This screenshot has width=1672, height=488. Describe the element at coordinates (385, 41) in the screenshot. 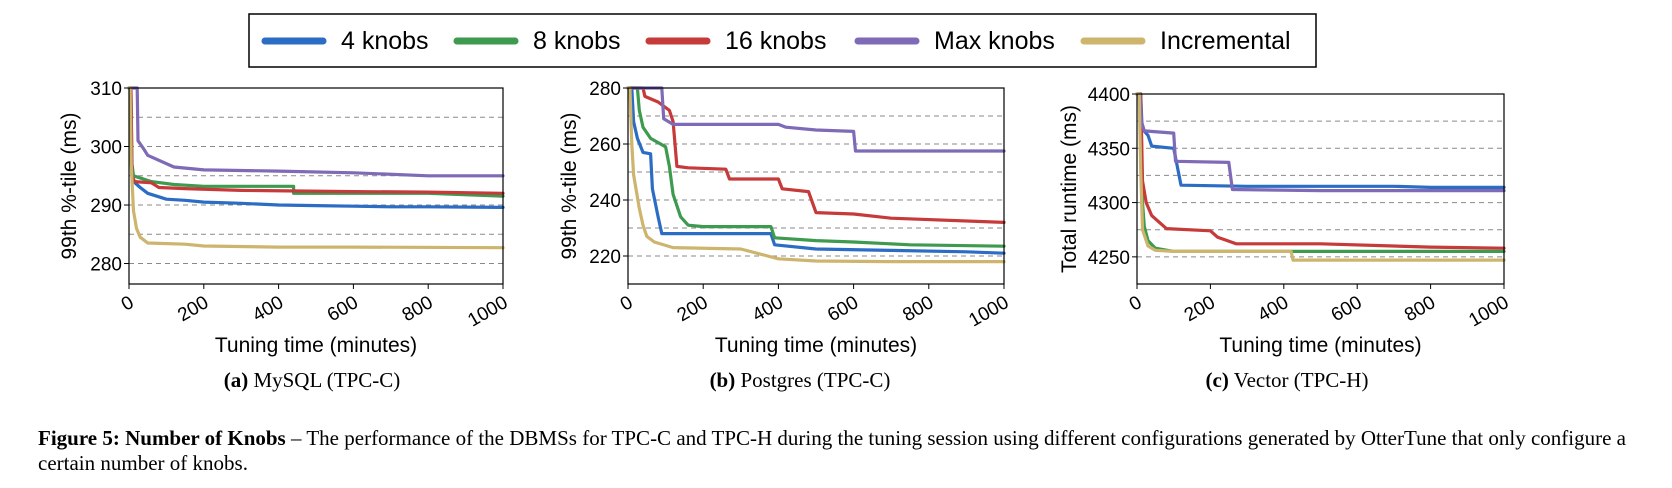

I see `legend-label-1: 4 knobs` at that location.